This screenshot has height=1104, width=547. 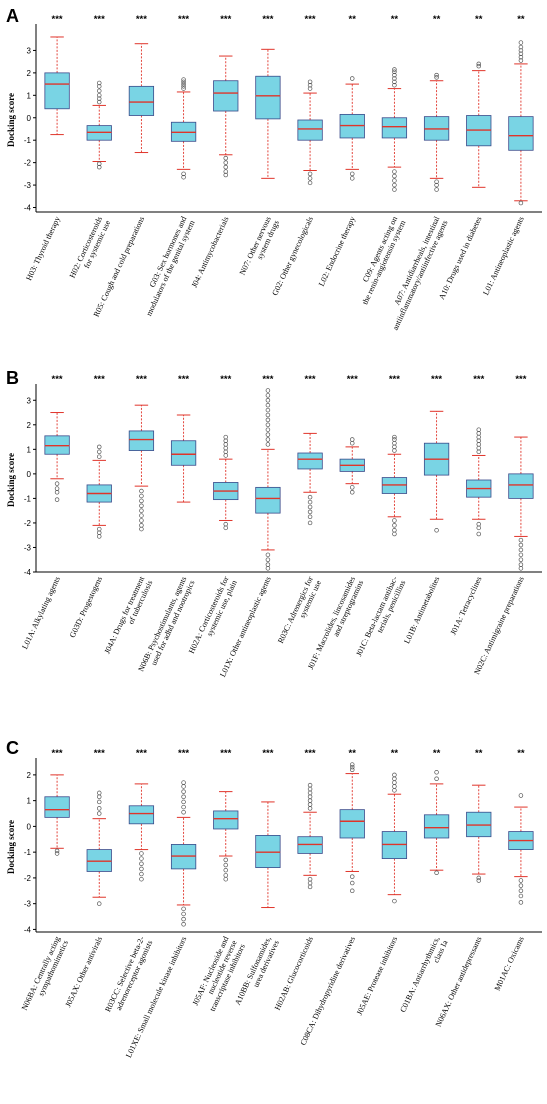 I want to click on category-label: J05AE: Protease inhibitors, so click(x=377, y=976).